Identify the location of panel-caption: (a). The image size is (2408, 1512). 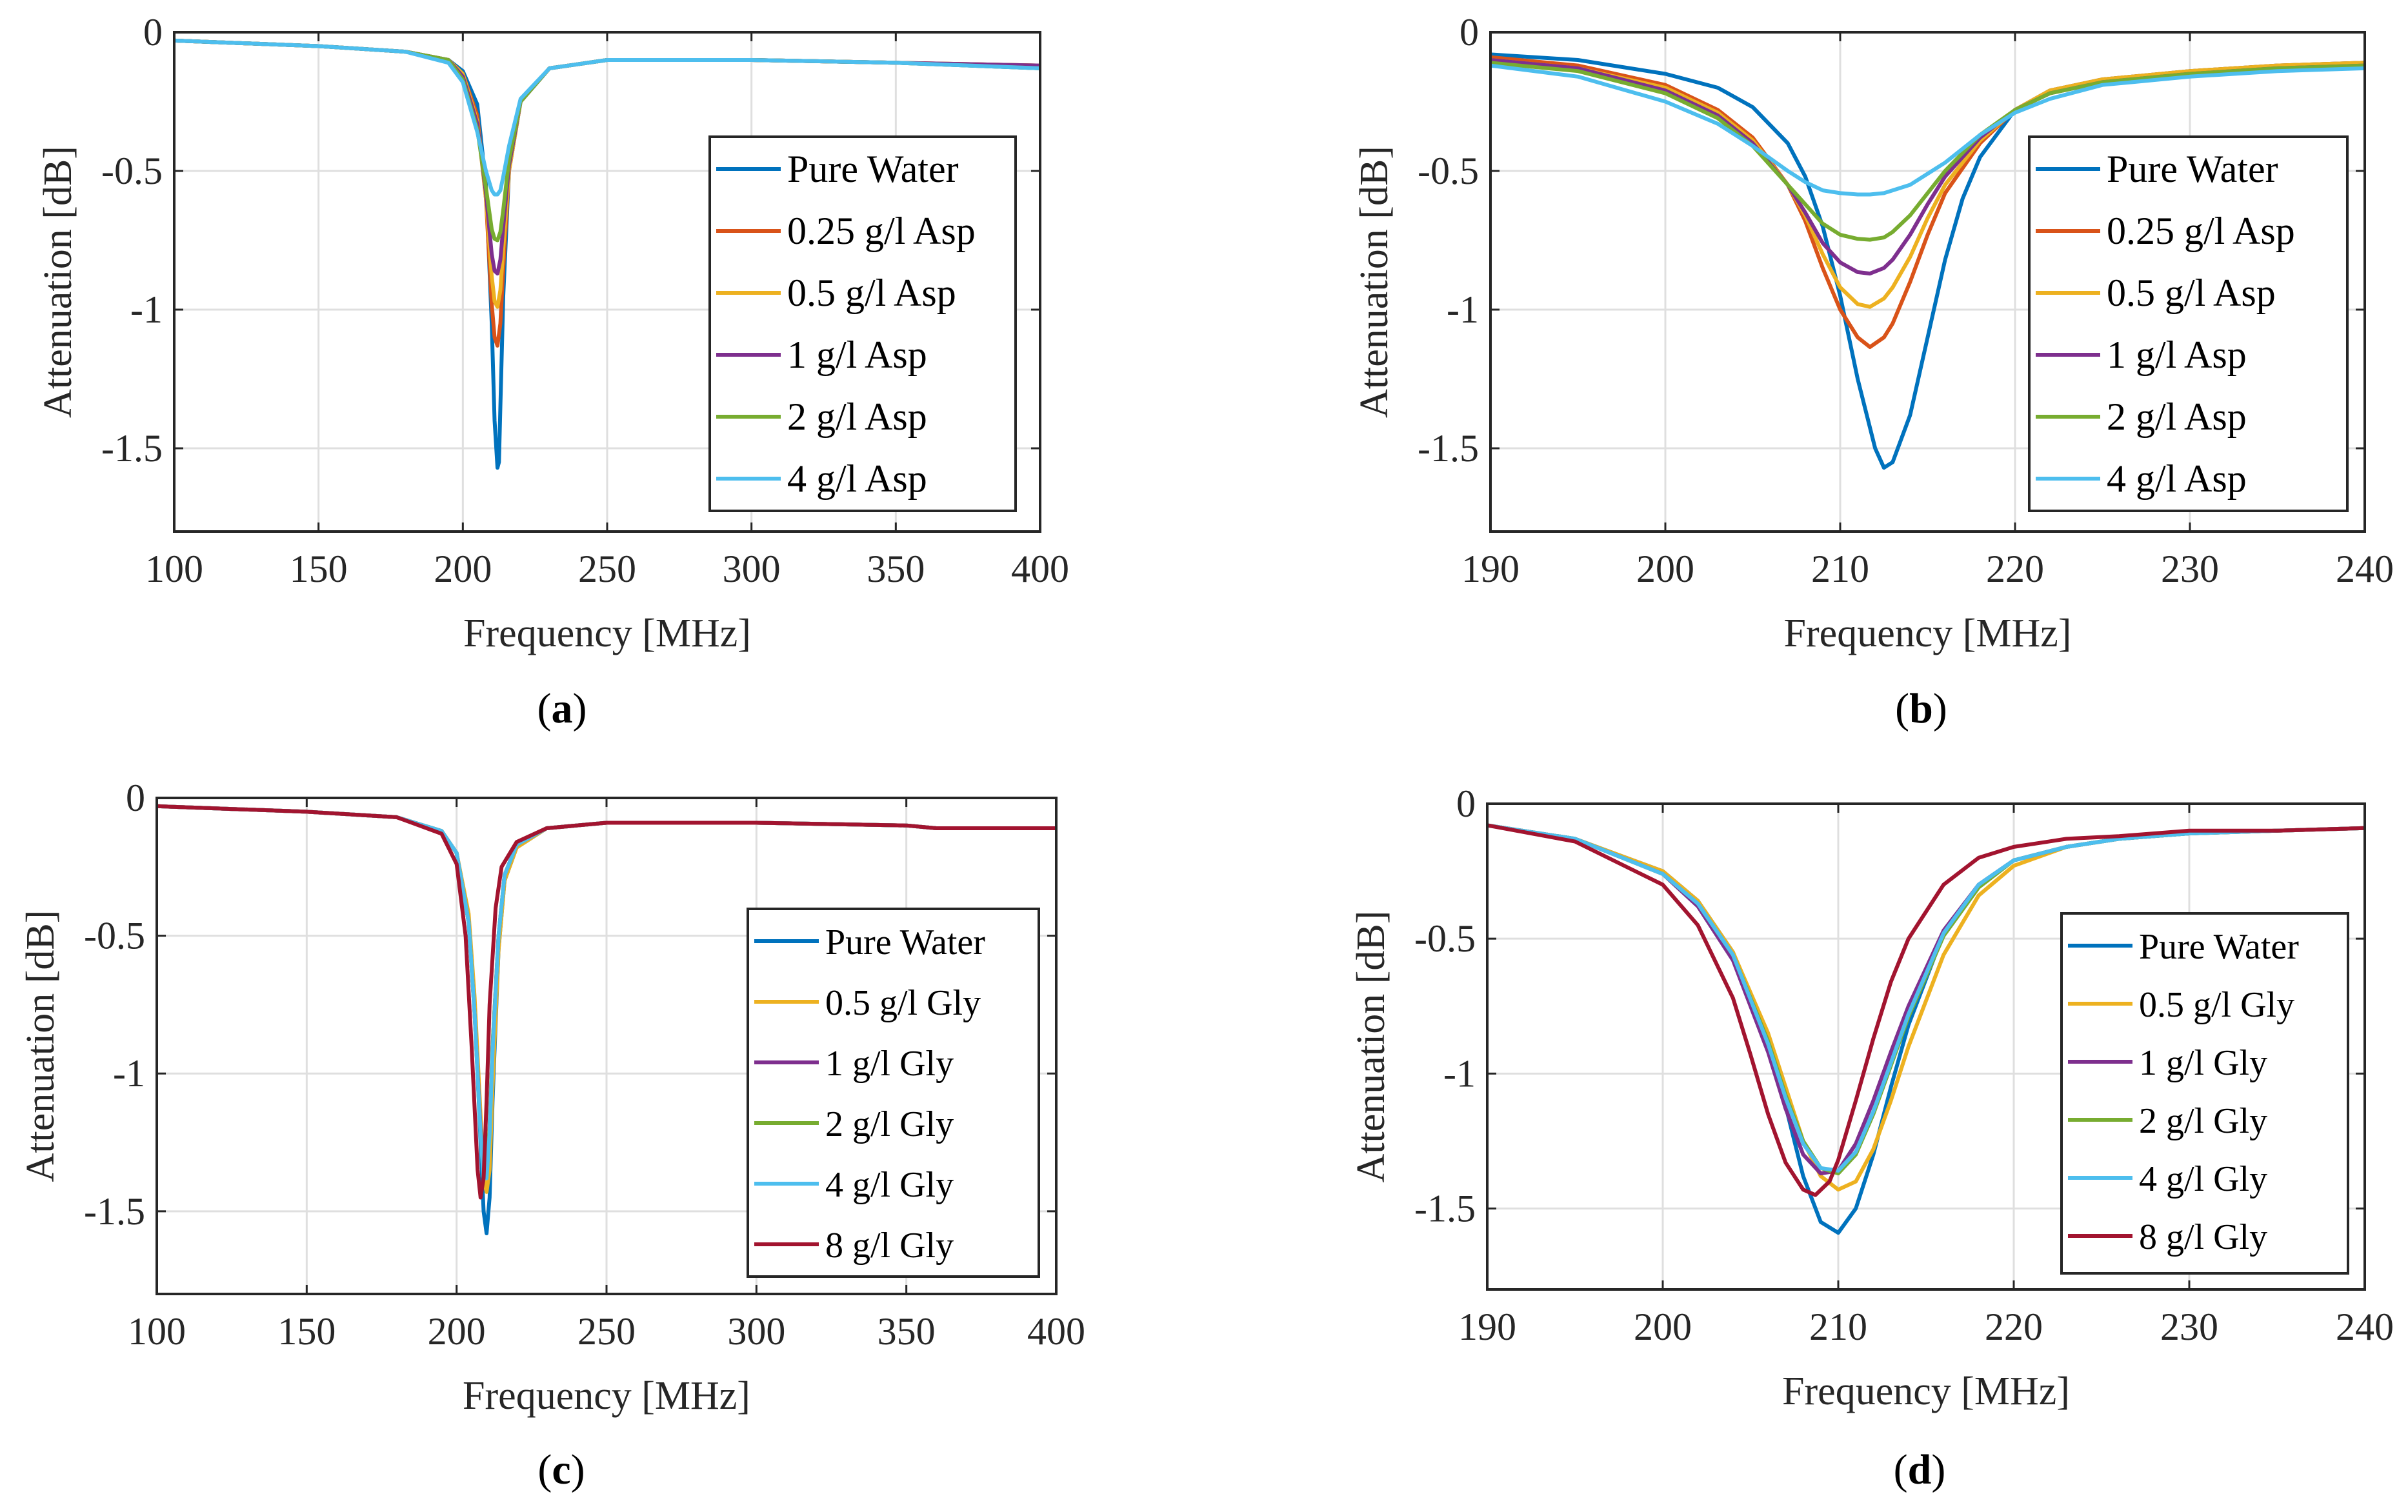
(562, 708).